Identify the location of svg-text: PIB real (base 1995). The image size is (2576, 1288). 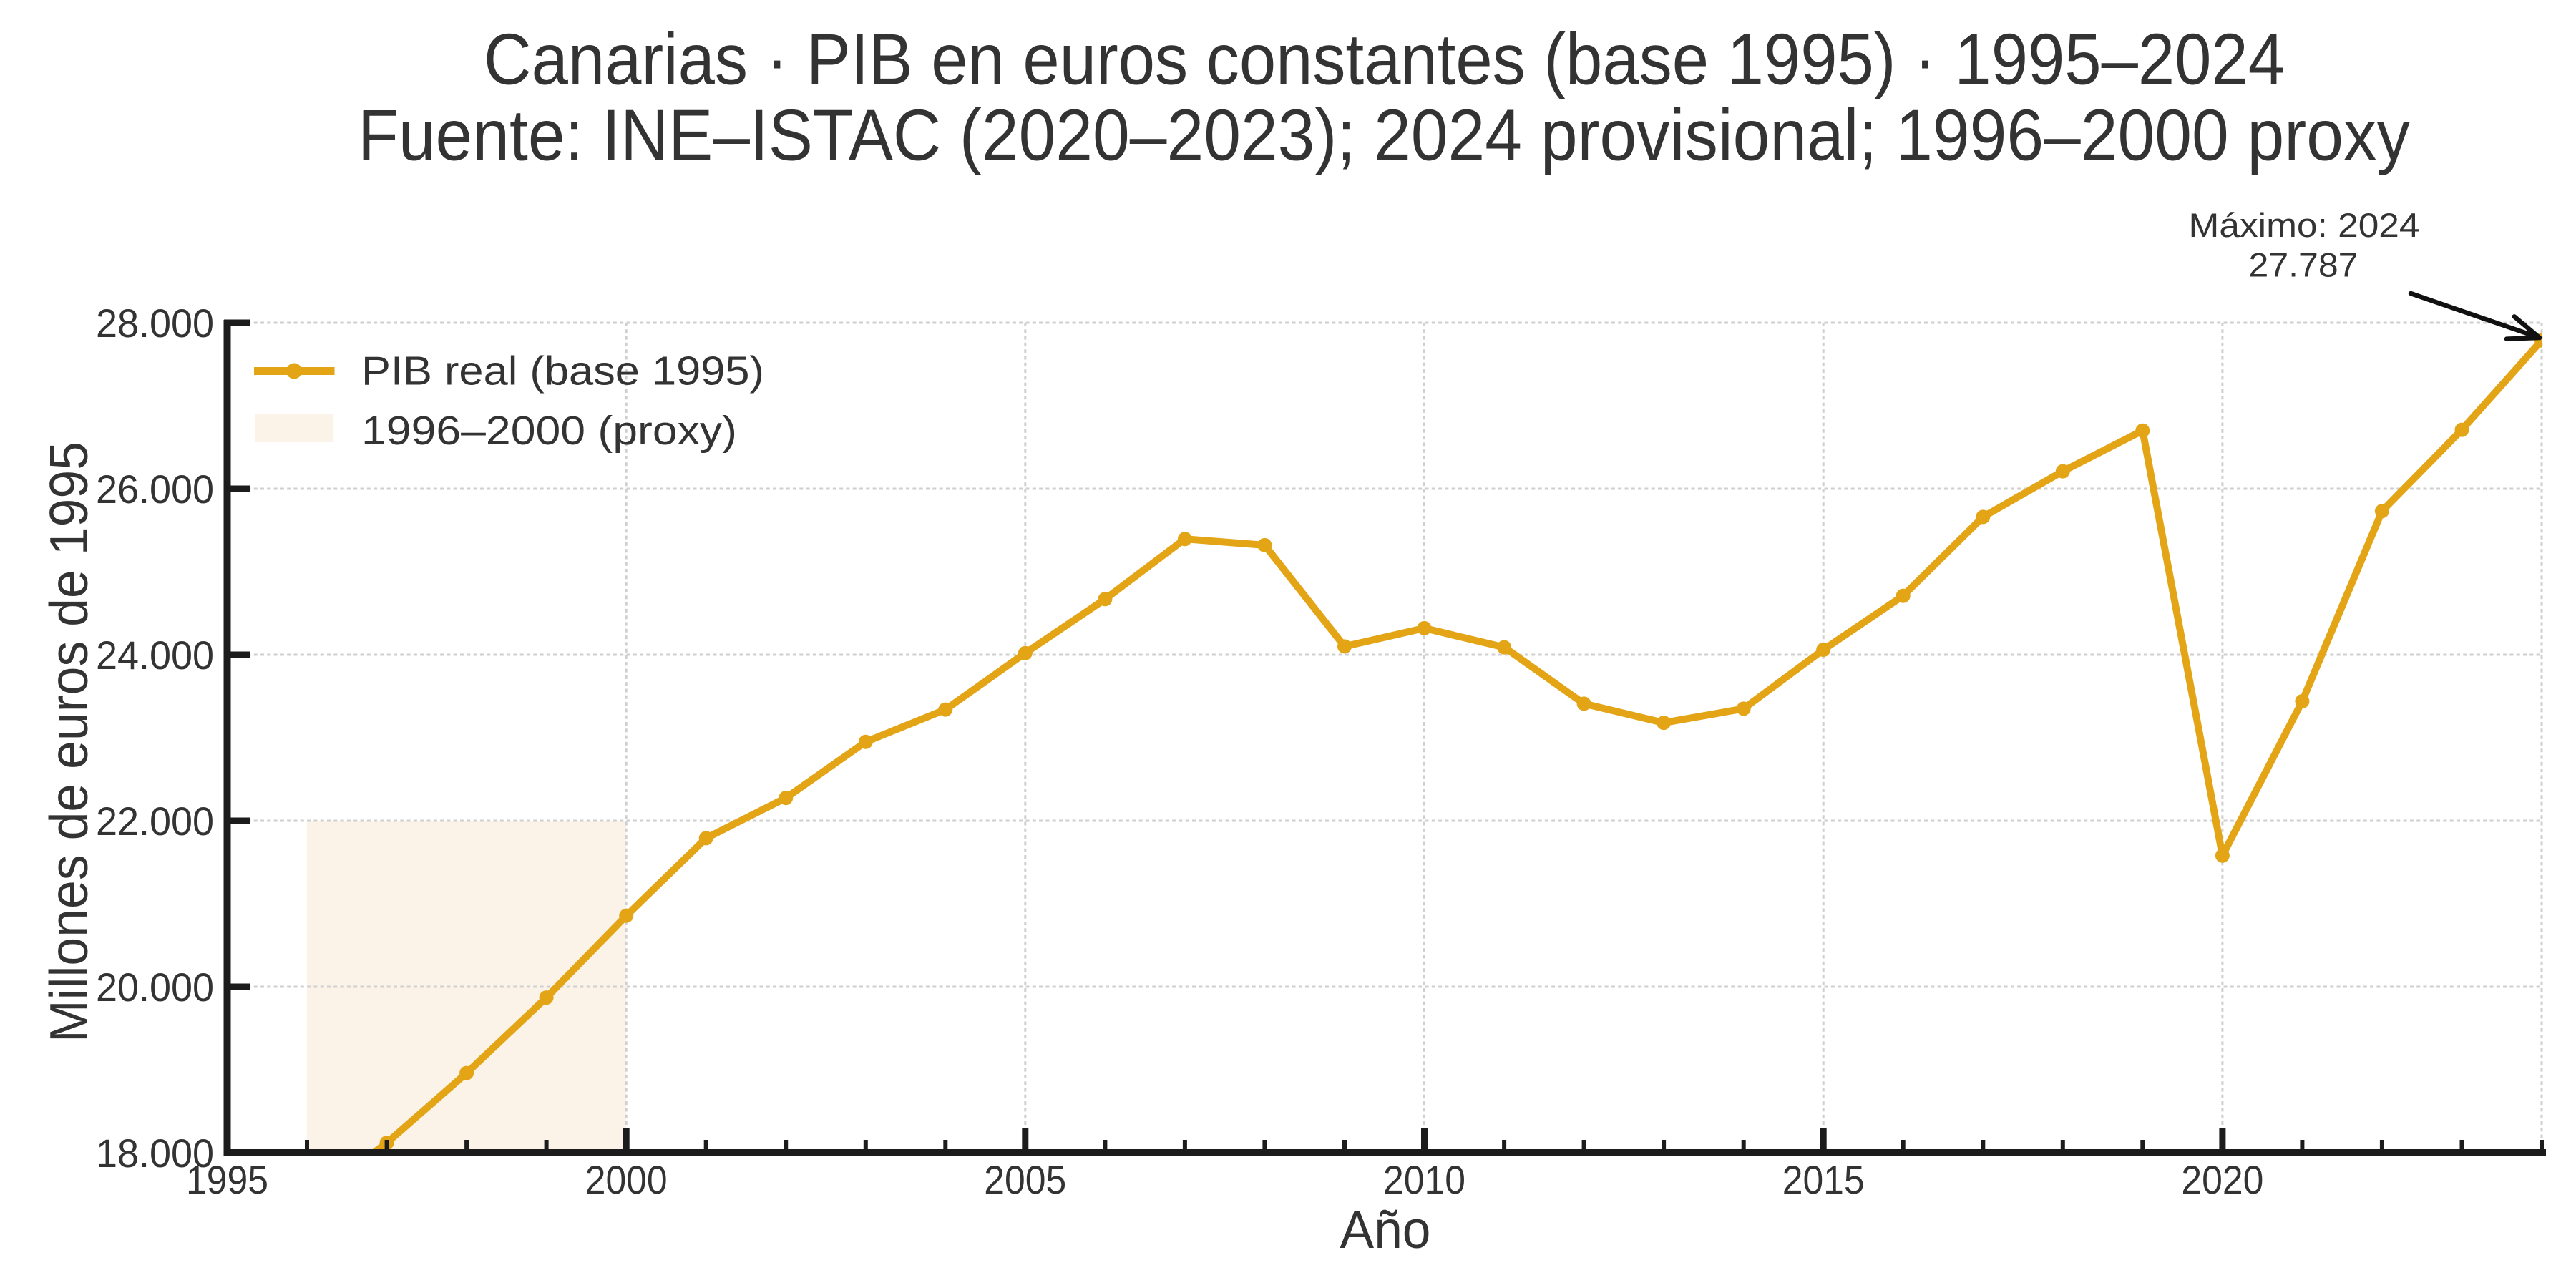
(562, 371).